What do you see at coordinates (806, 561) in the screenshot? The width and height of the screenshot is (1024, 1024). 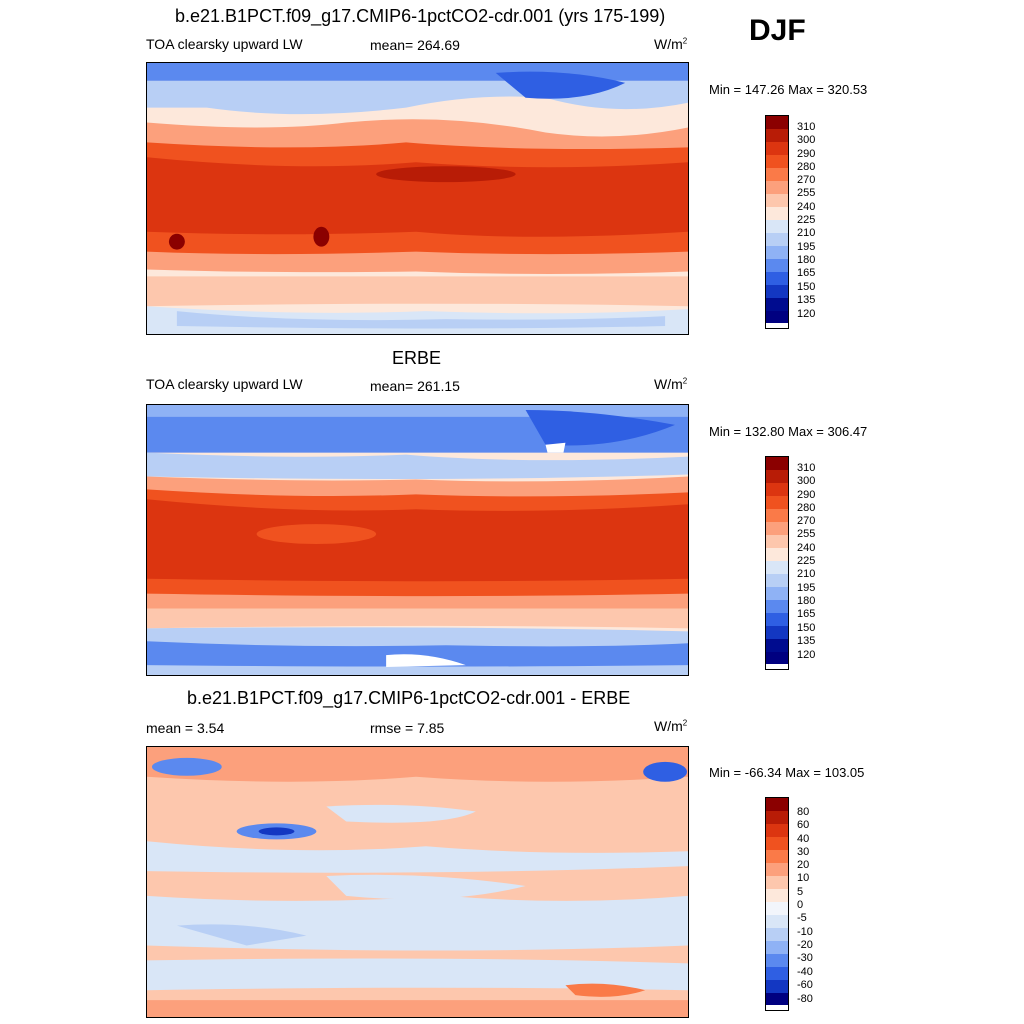 I see `cb2-label: 225` at bounding box center [806, 561].